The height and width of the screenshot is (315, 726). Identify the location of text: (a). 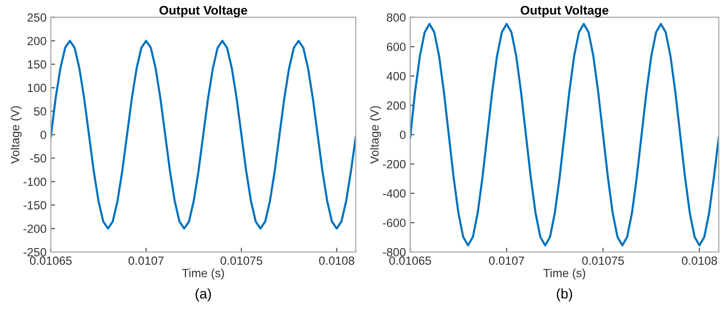
(203, 295).